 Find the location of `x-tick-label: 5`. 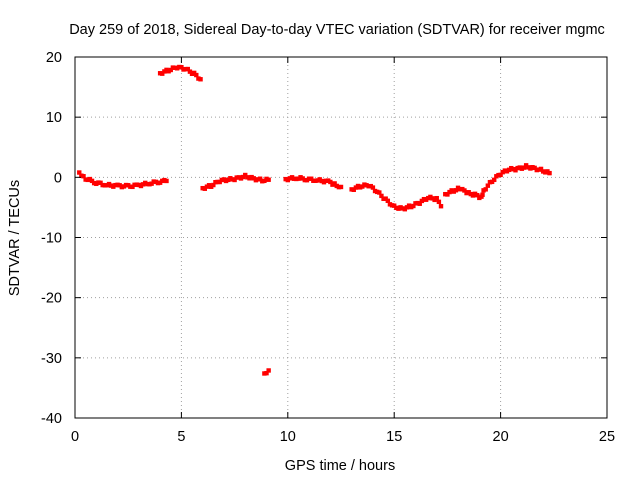

x-tick-label: 5 is located at coordinates (181, 437).